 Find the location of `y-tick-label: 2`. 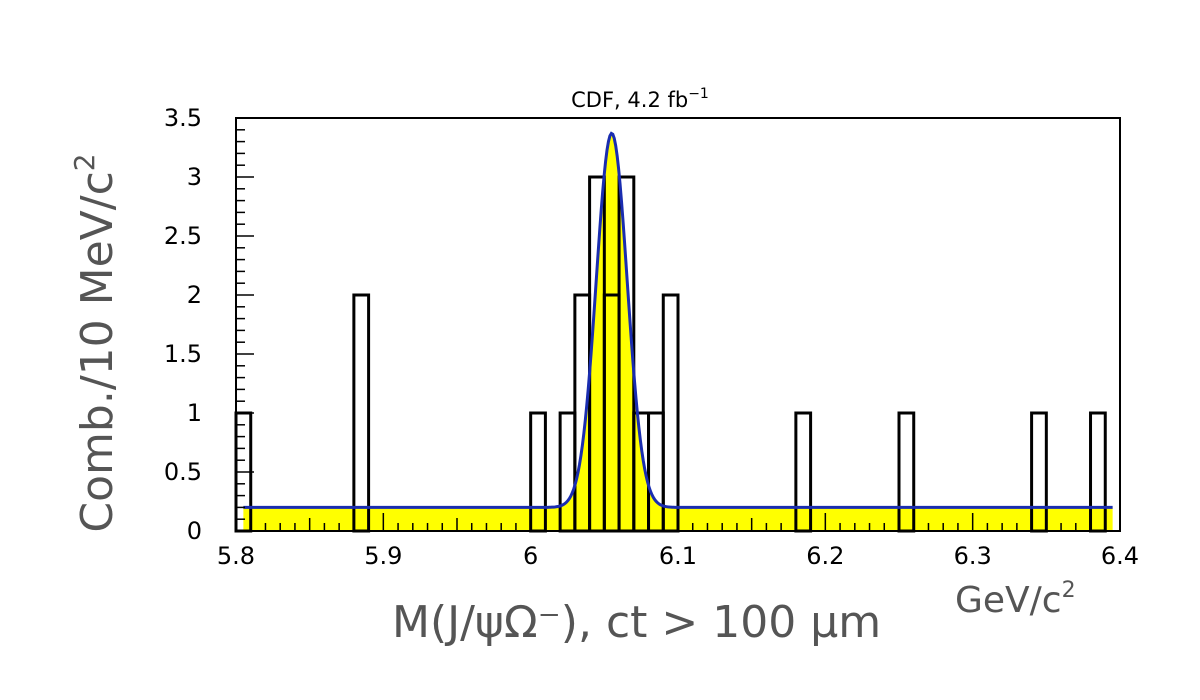

y-tick-label: 2 is located at coordinates (194, 295).